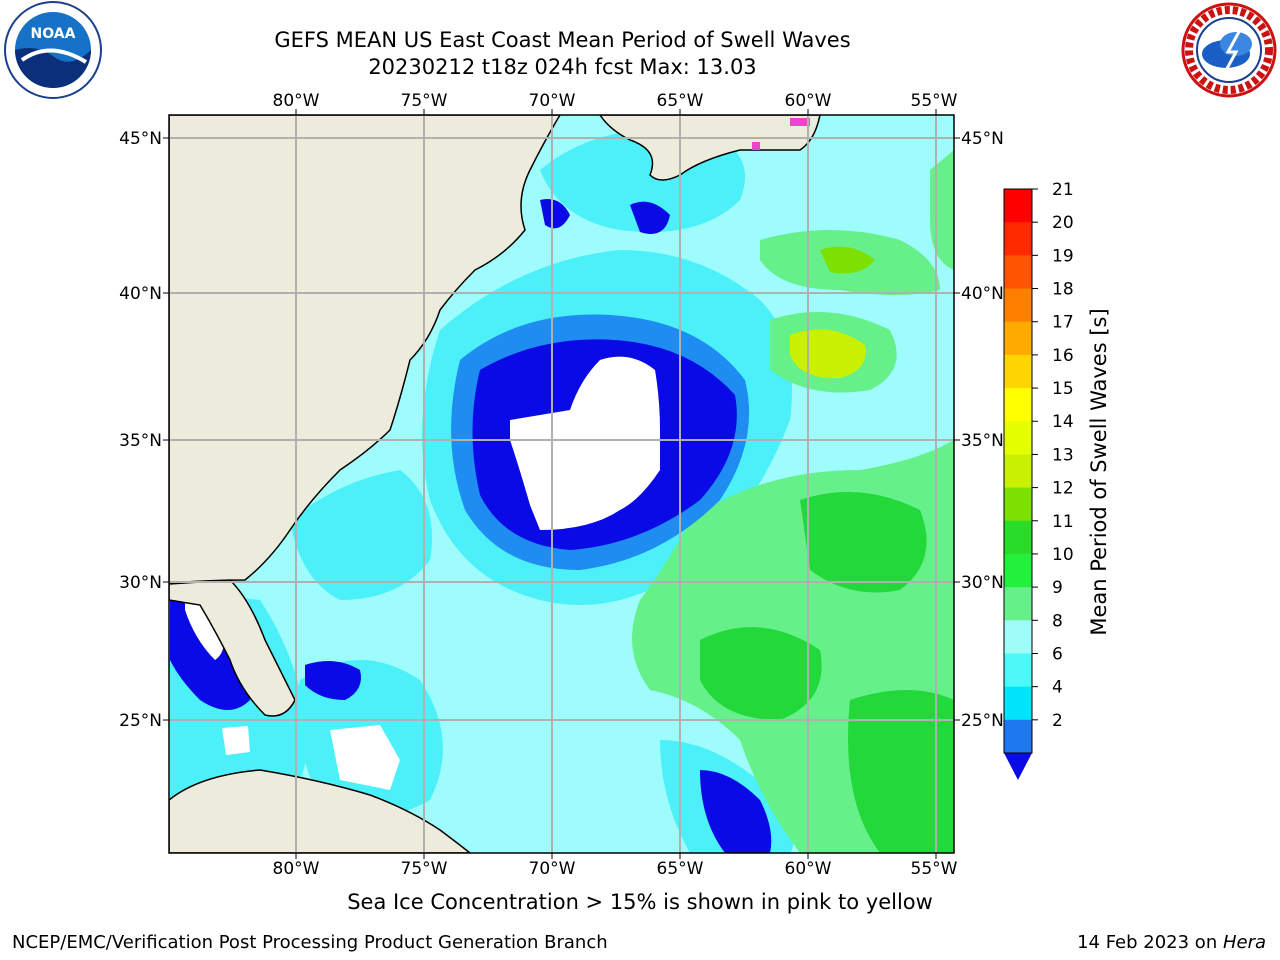  I want to click on footer-date: 14 Feb 2023 on Hera, so click(1171, 942).